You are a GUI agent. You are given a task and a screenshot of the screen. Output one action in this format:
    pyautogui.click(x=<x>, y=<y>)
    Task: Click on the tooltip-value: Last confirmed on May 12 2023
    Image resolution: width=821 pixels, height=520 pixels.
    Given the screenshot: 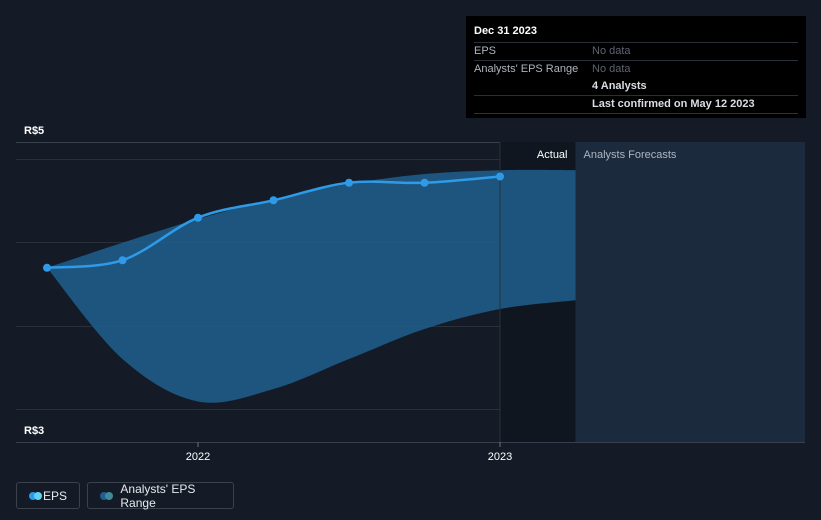 What is the action you would take?
    pyautogui.click(x=673, y=104)
    